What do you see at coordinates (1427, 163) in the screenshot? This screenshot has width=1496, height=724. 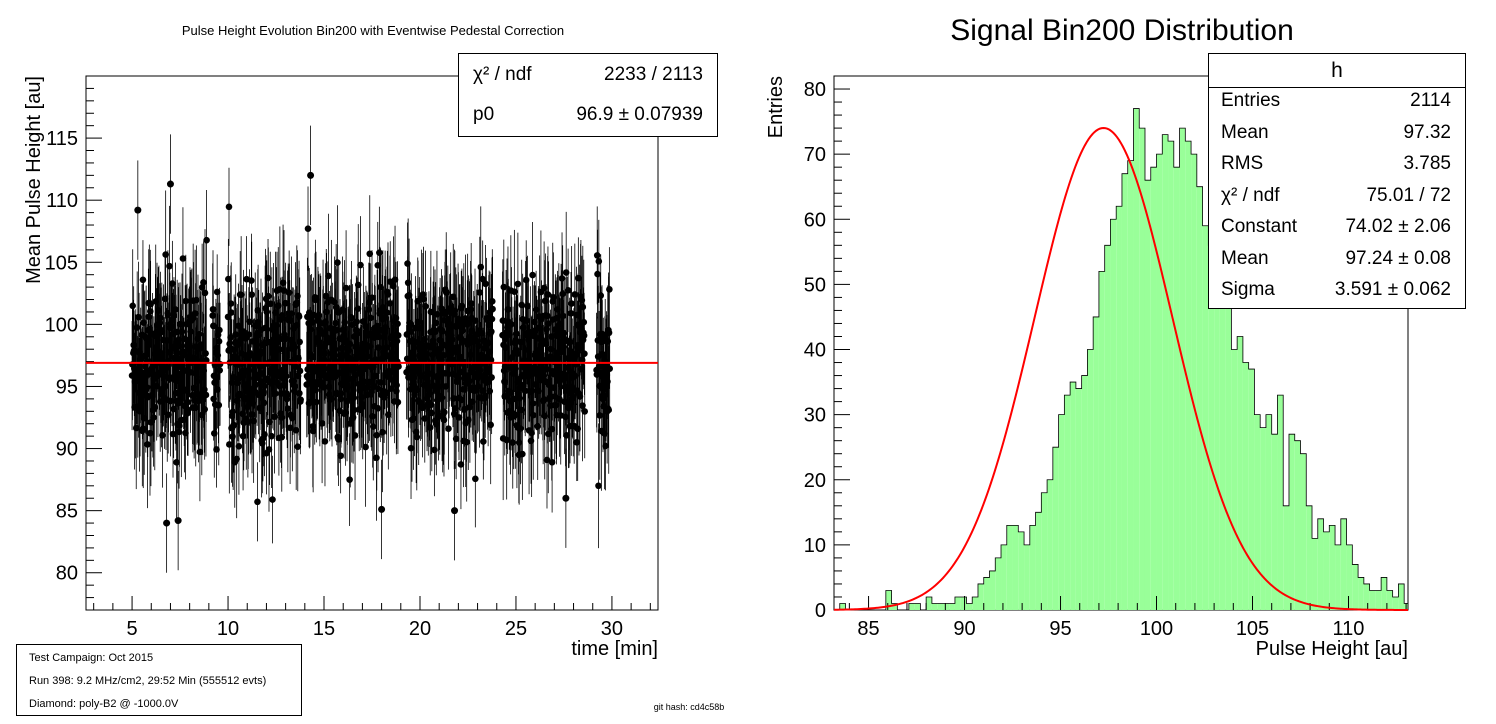 I see `stats-row-value: 3.785` at bounding box center [1427, 163].